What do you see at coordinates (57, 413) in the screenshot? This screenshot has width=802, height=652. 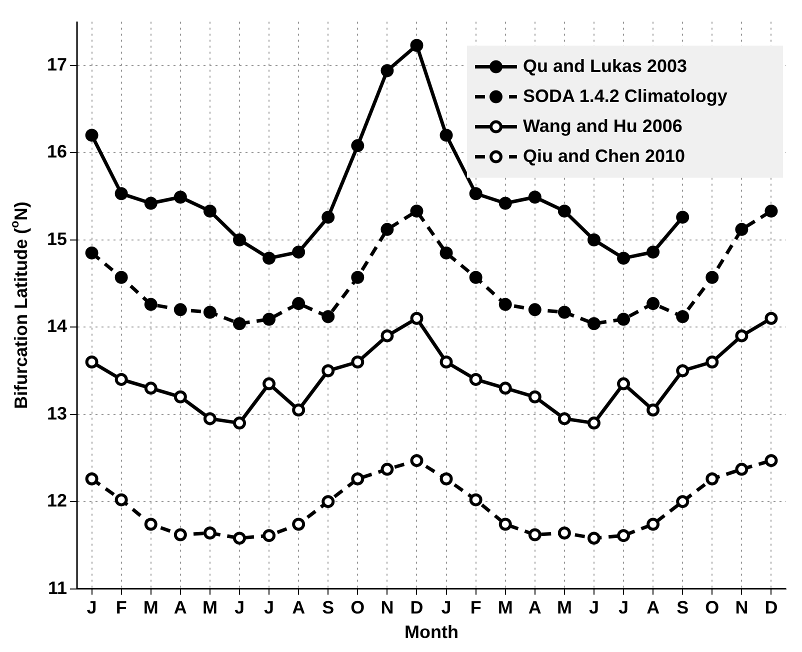 I see `y-tick-label: 13` at bounding box center [57, 413].